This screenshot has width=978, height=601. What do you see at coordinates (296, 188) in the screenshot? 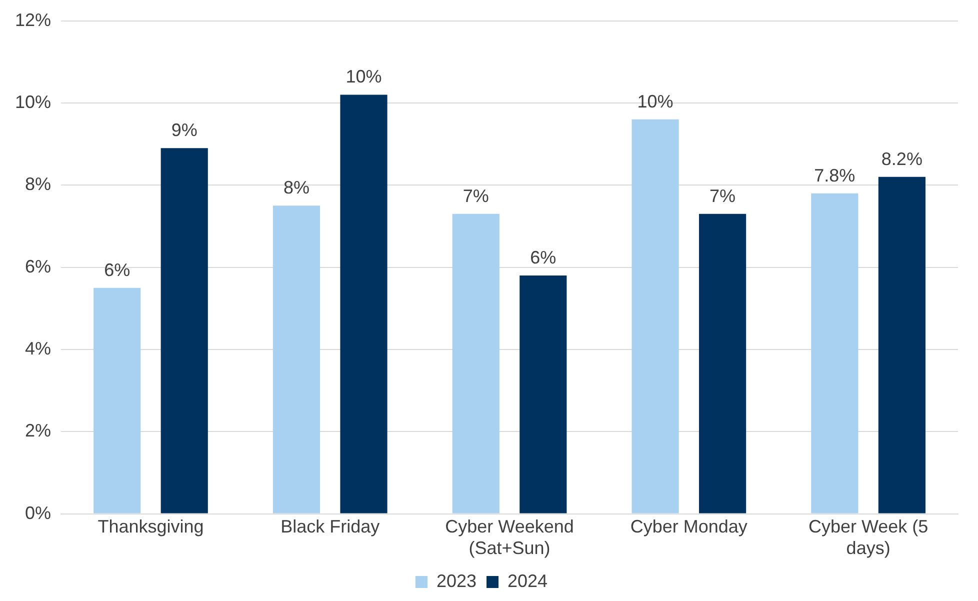
I see `data-label: 8%` at bounding box center [296, 188].